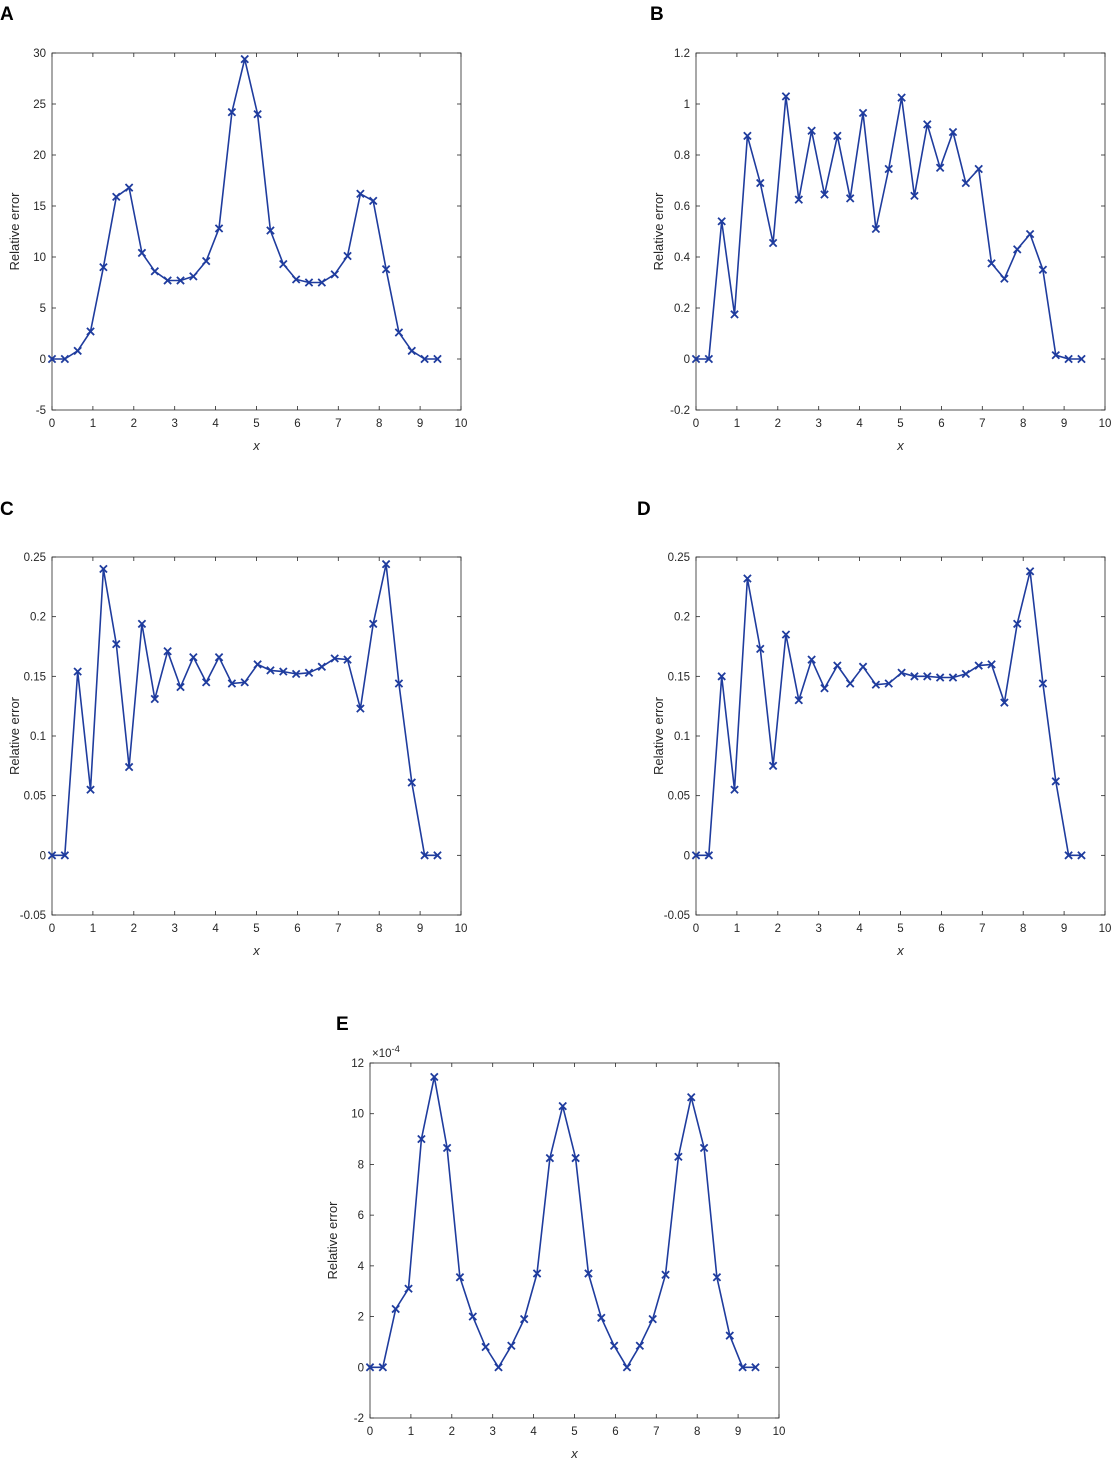  Describe the element at coordinates (35, 558) in the screenshot. I see `y-tick-label: 0.25` at that location.